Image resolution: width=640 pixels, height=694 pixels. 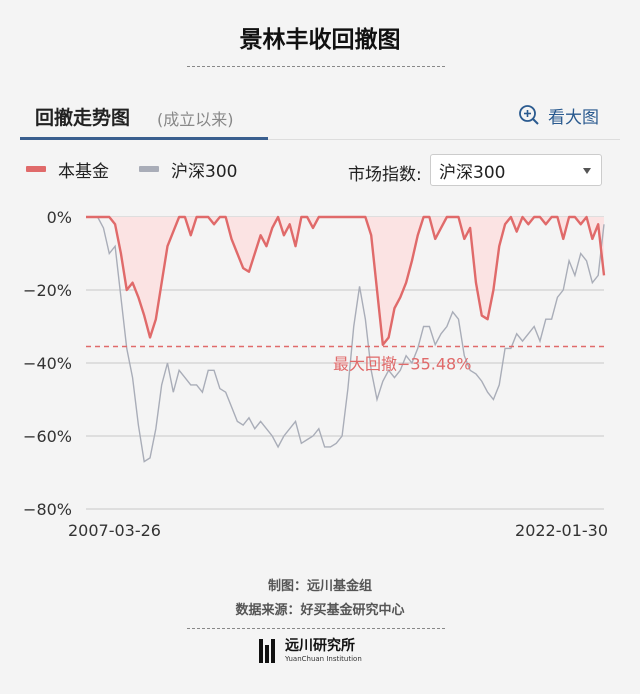 I want to click on legend-label-fund: 本基金, so click(x=83, y=171).